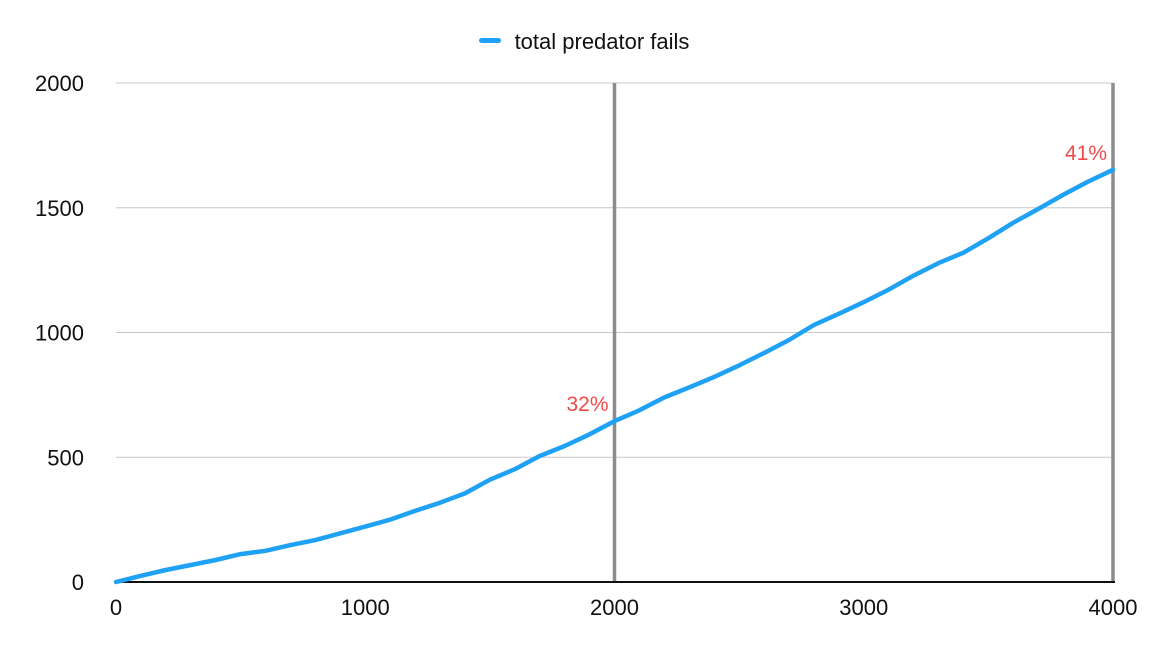 The width and height of the screenshot is (1168, 648). What do you see at coordinates (78, 582) in the screenshot?
I see `y-tick-label: 0` at bounding box center [78, 582].